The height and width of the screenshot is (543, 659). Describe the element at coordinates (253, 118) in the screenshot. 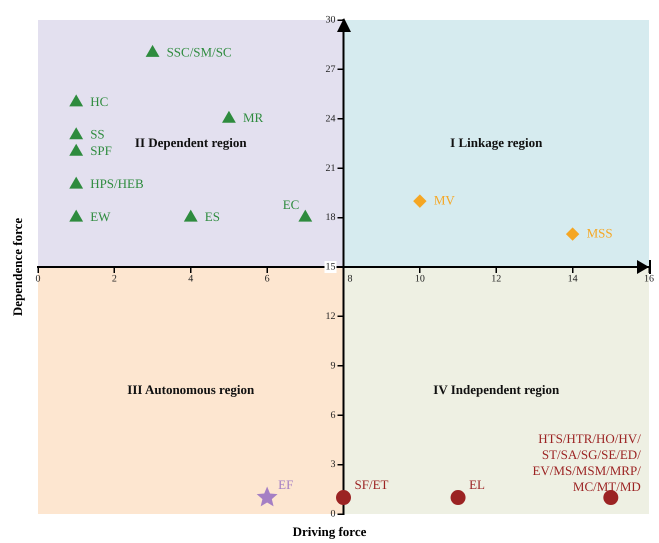

I see `annotation: MR` at that location.